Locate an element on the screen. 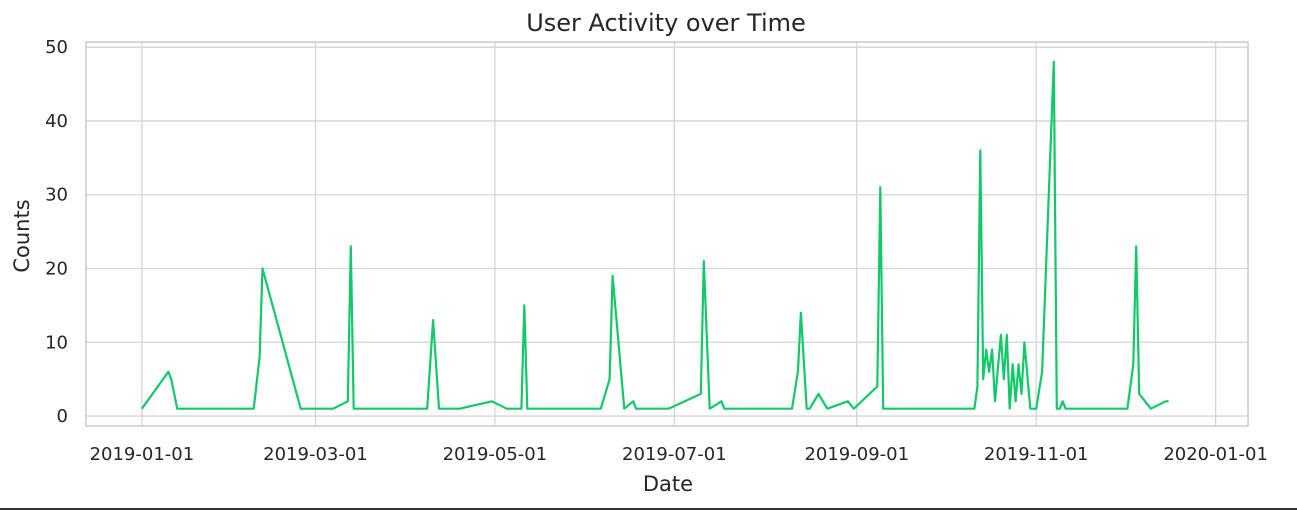  x-tick-label: 2019-11-01 is located at coordinates (1036, 454).